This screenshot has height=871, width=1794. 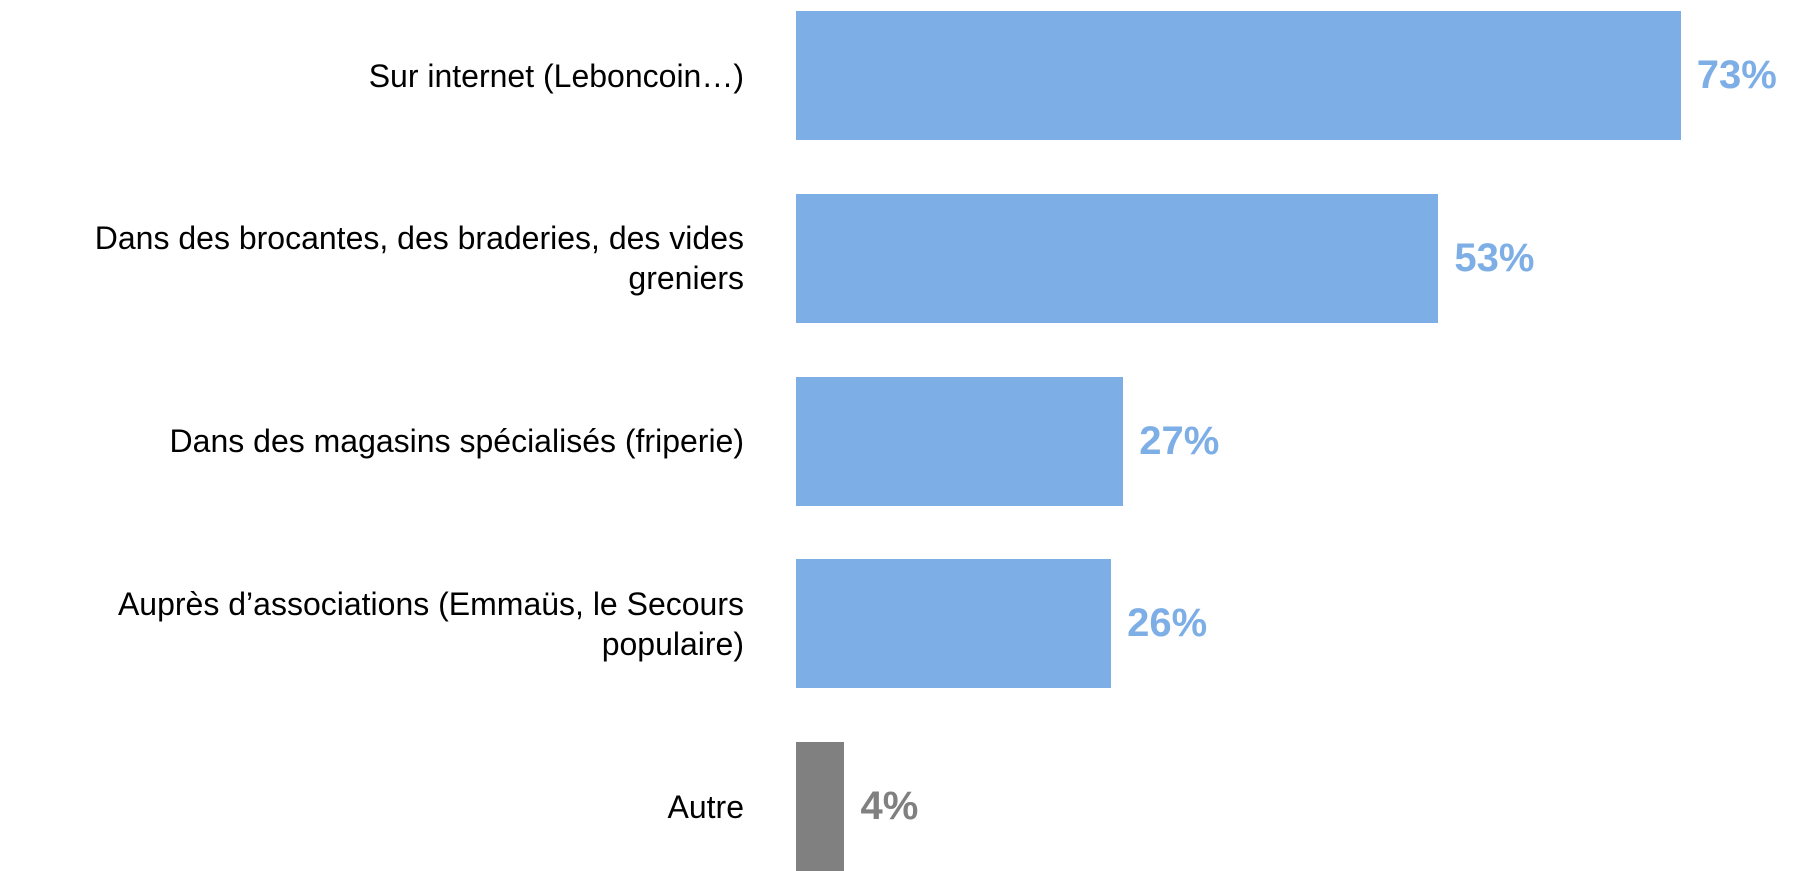 I want to click on value-label: 73%, so click(x=1736, y=75).